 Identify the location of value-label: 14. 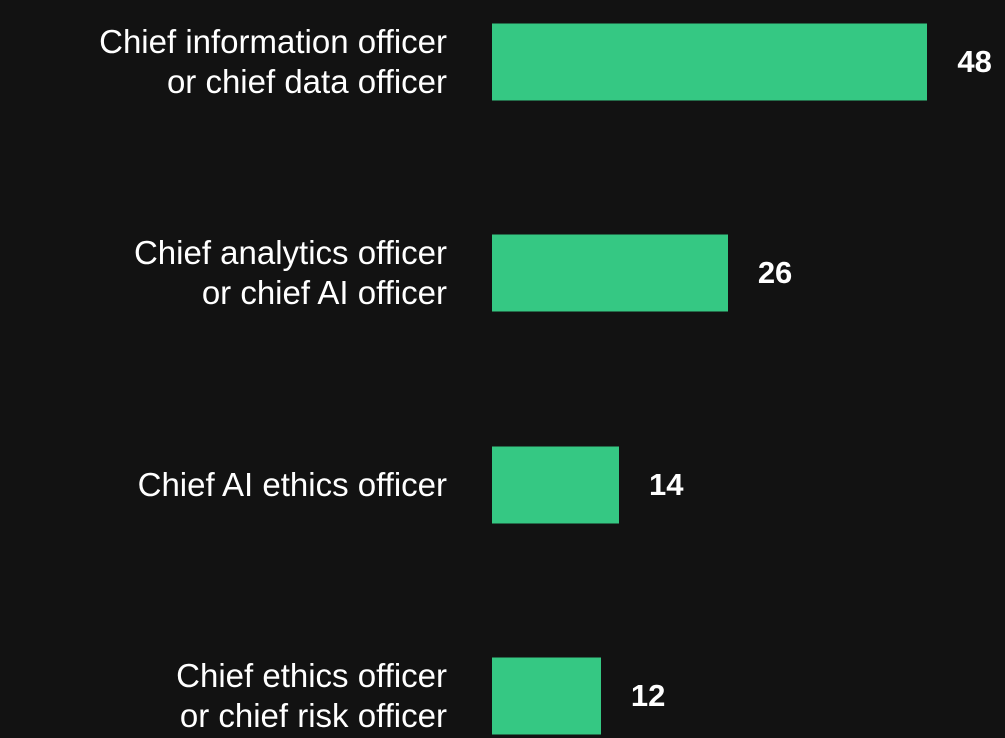
(666, 484).